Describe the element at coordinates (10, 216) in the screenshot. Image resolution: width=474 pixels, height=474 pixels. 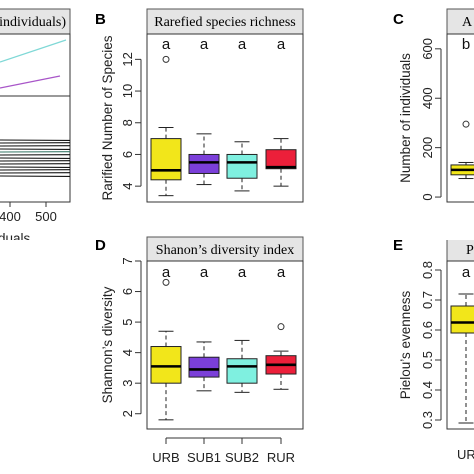
I see `panel-a-xtick-label: 400` at that location.